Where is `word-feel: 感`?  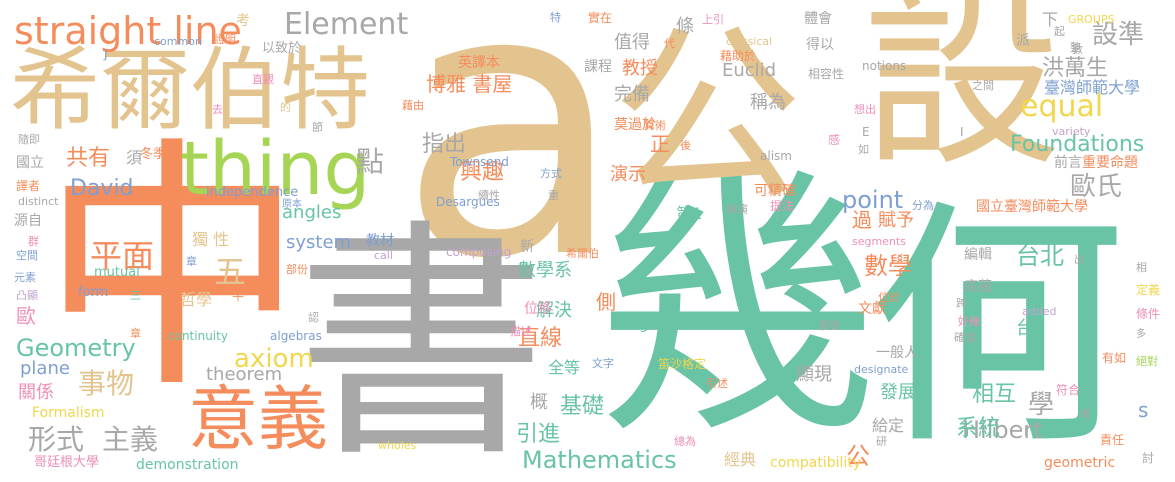 word-feel: 感 is located at coordinates (834, 140).